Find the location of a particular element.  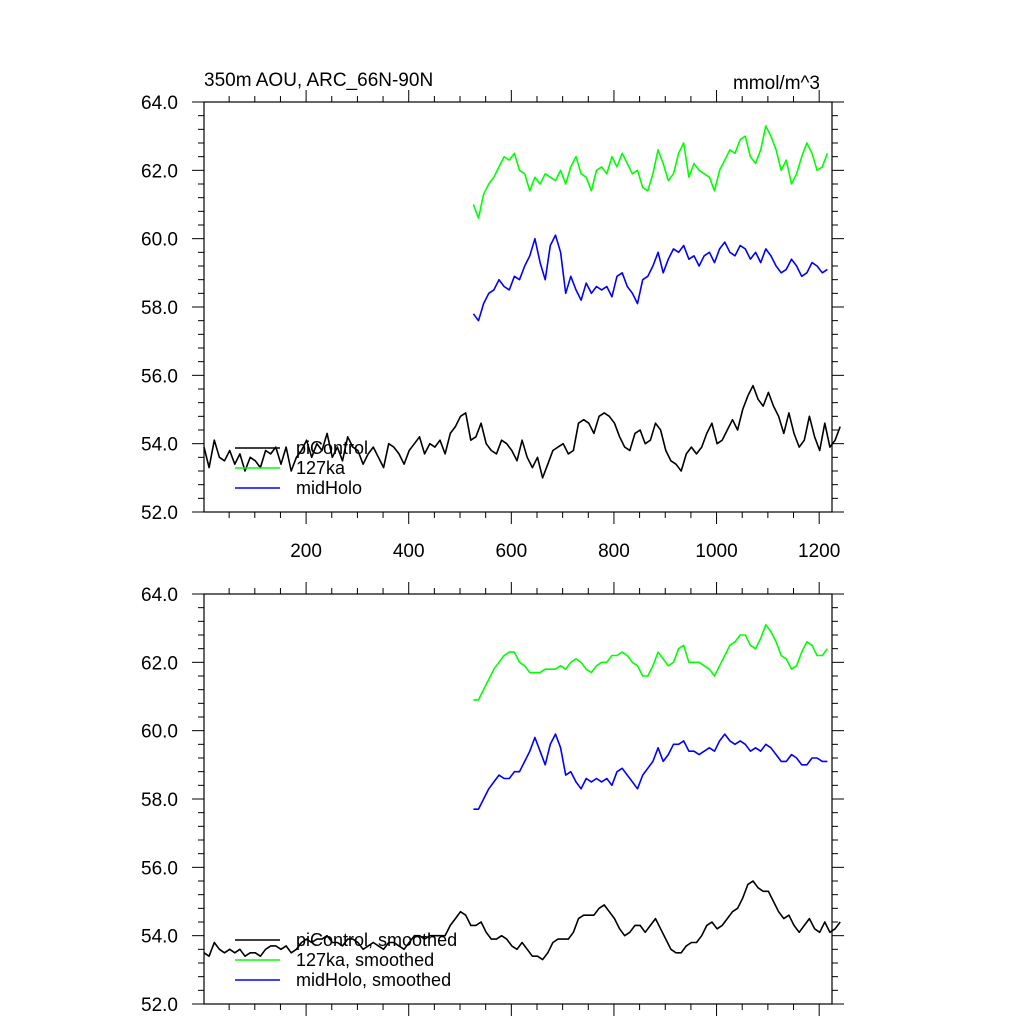

legend-label-1: 127ka is located at coordinates (321, 468).